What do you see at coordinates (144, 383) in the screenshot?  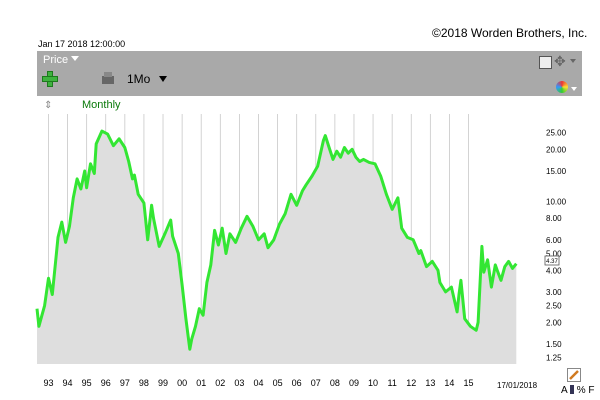 I see `x-tick-label: 98` at bounding box center [144, 383].